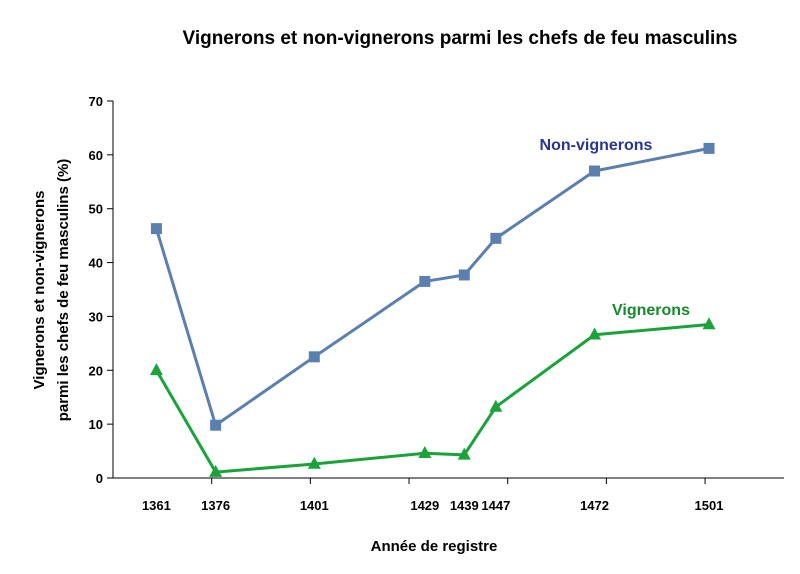  Describe the element at coordinates (156, 505) in the screenshot. I see `x-tick-label: 1361` at that location.